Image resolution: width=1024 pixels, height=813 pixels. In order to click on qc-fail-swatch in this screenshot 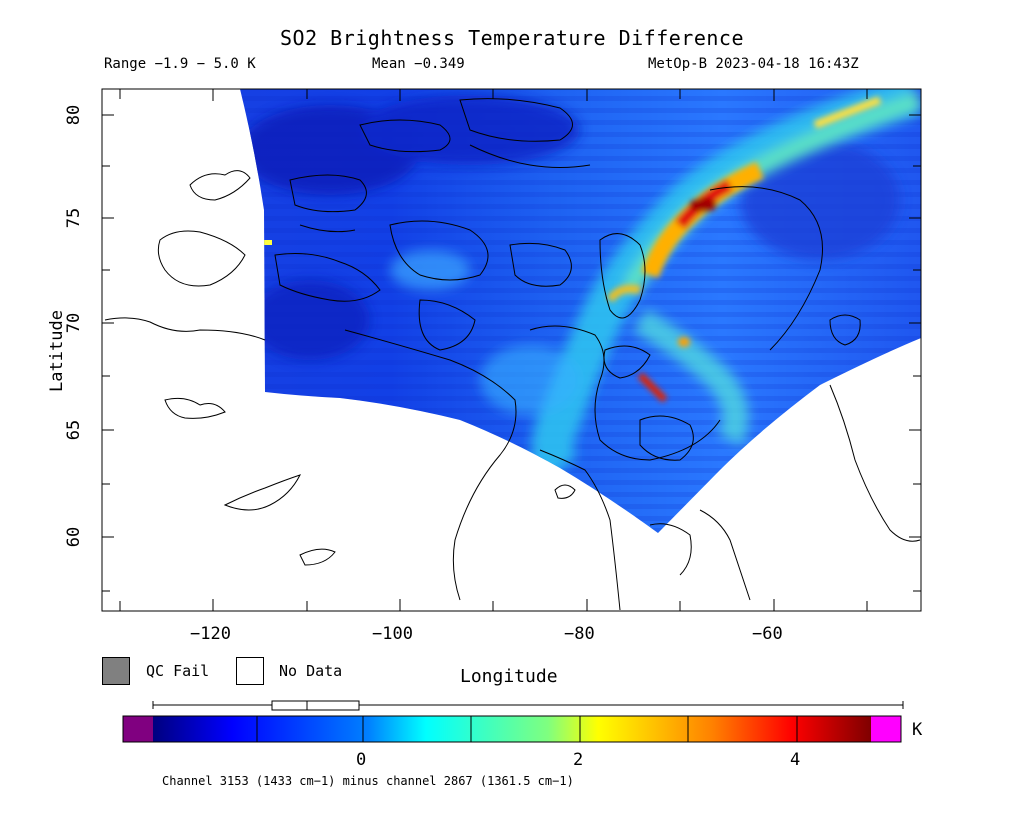, I will do `click(116, 671)`.